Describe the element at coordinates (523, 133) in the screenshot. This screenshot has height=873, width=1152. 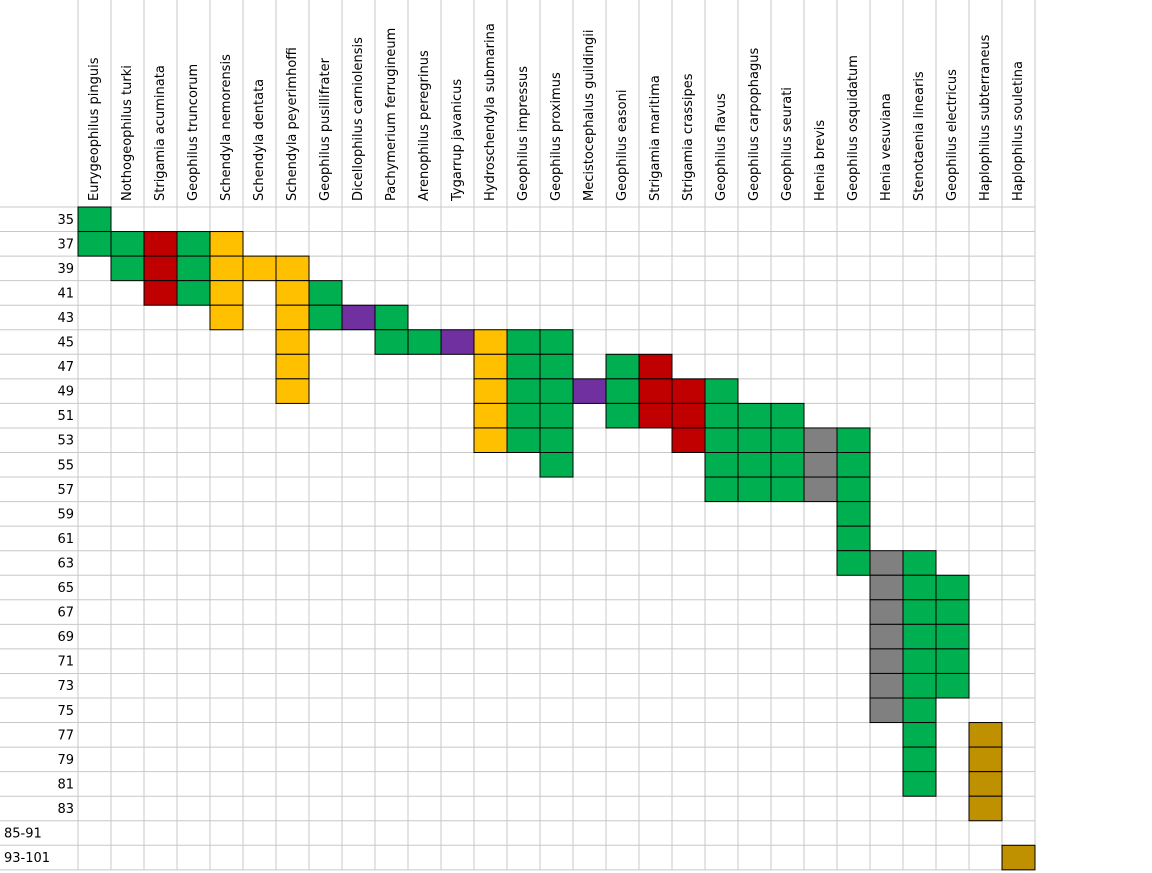
I see `column-header: Geophilus impressus` at that location.